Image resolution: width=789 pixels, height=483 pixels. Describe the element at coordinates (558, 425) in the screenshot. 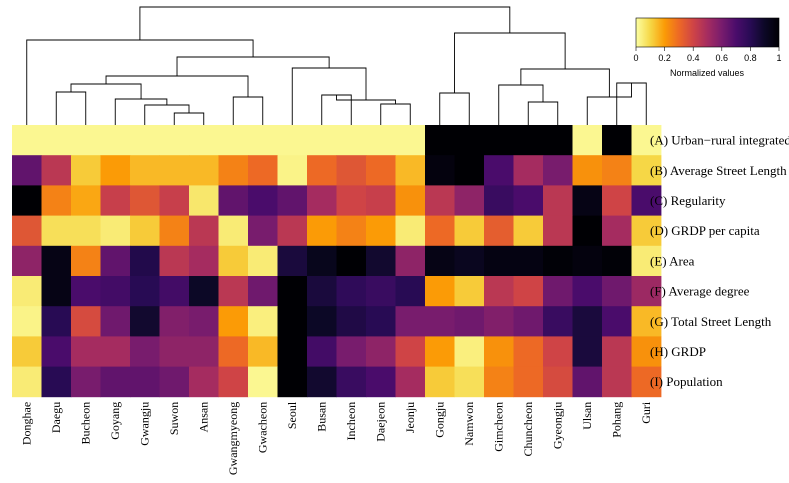

I see `column-label: Gyeongju` at that location.